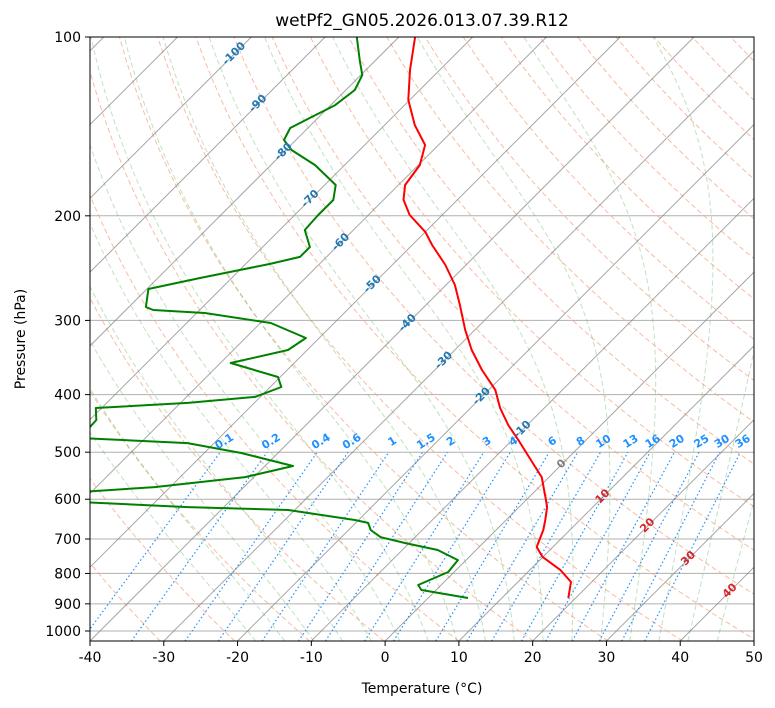  Describe the element at coordinates (163, 658) in the screenshot. I see `x-tick-label: -30` at that location.